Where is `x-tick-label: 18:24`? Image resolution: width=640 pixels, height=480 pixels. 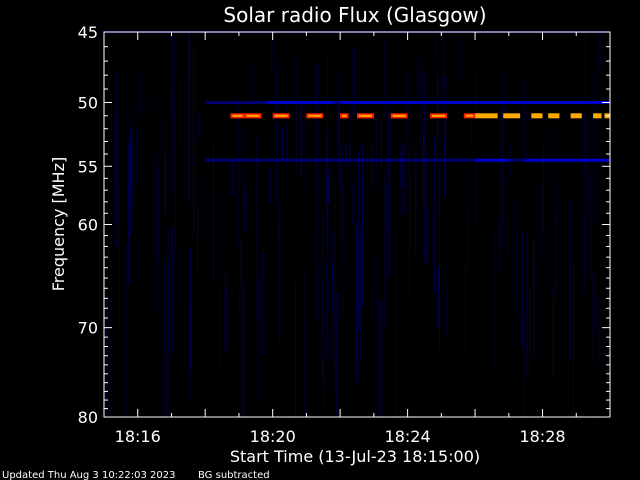 x-tick-label: 18:24 is located at coordinates (408, 436).